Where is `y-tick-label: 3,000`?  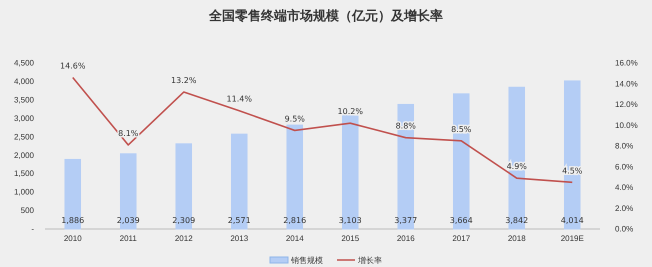
y-tick-label: 3,000 is located at coordinates (24, 118).